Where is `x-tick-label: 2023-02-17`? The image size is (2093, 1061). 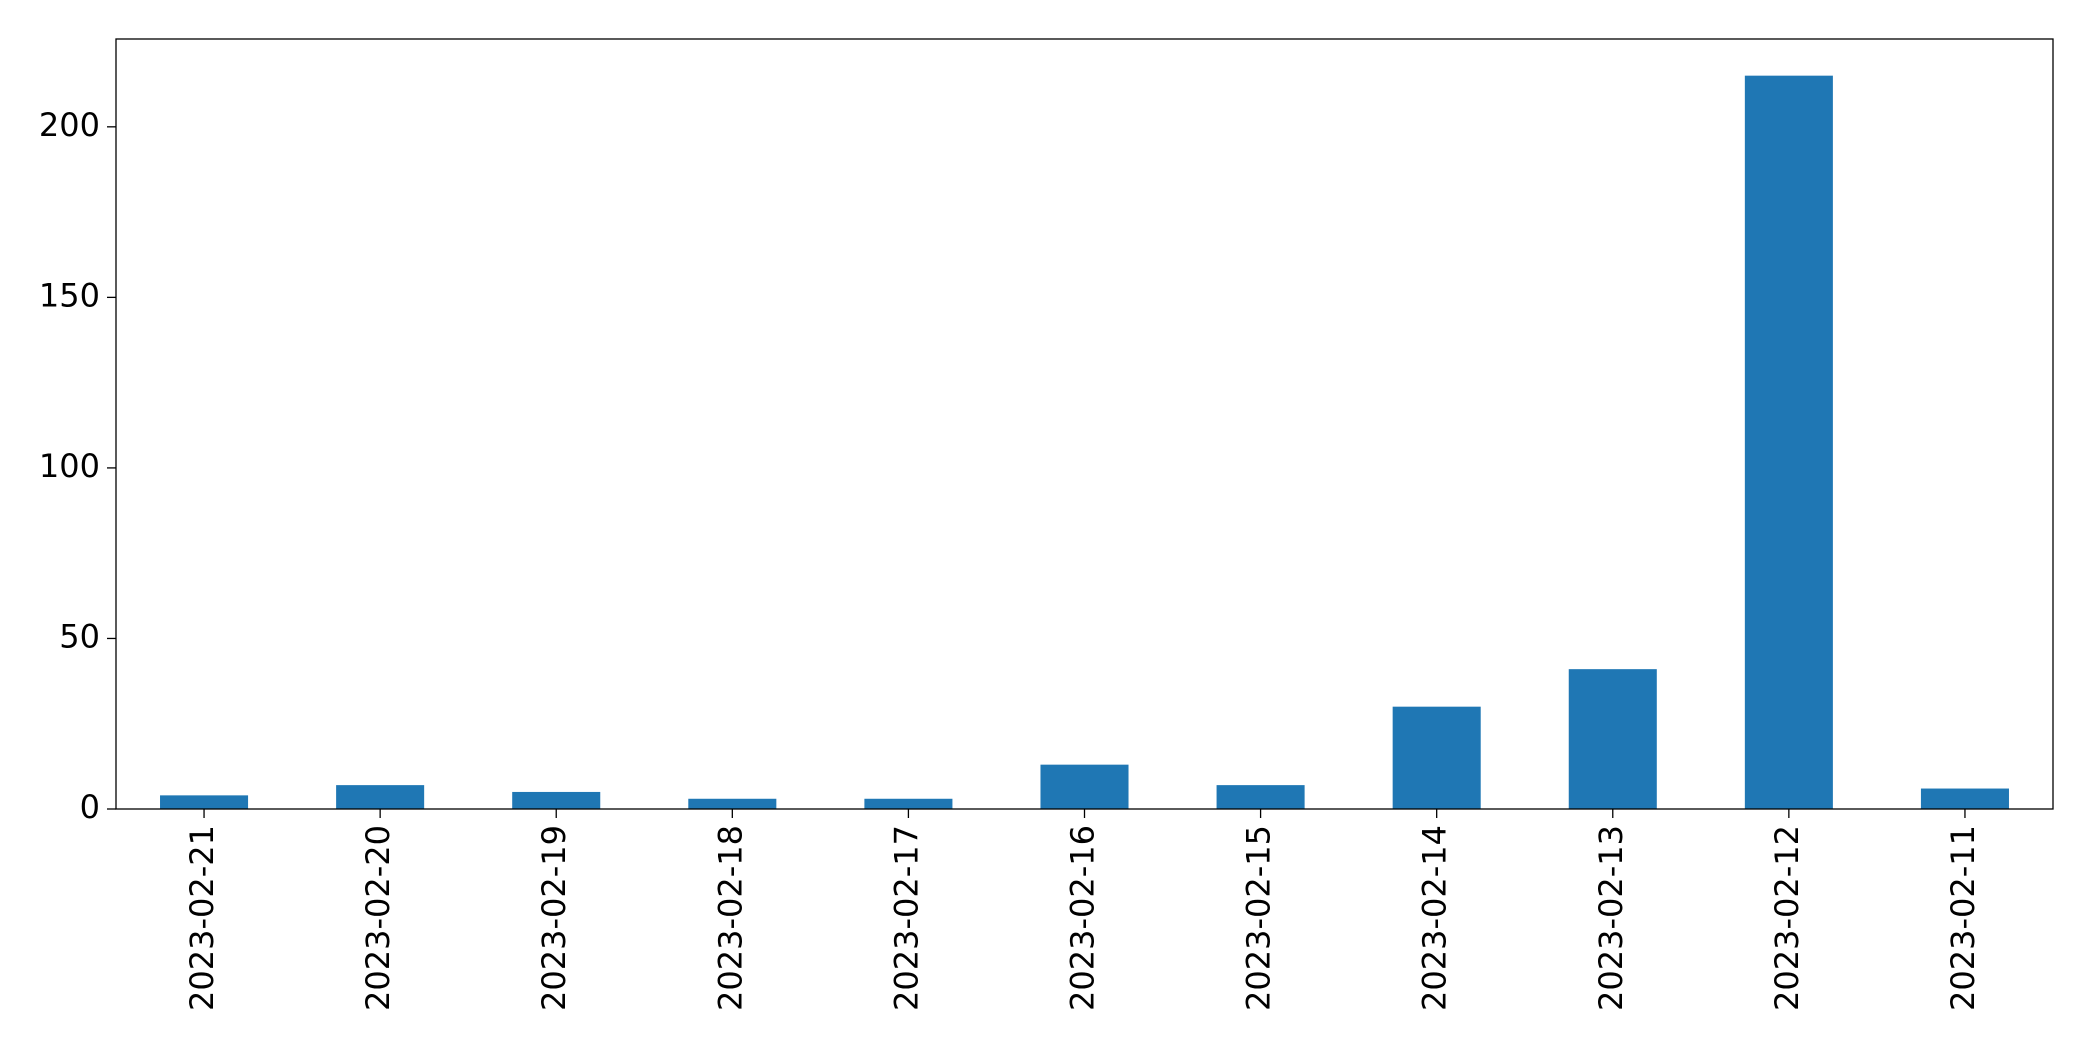
x-tick-label: 2023-02-17 is located at coordinates (906, 918).